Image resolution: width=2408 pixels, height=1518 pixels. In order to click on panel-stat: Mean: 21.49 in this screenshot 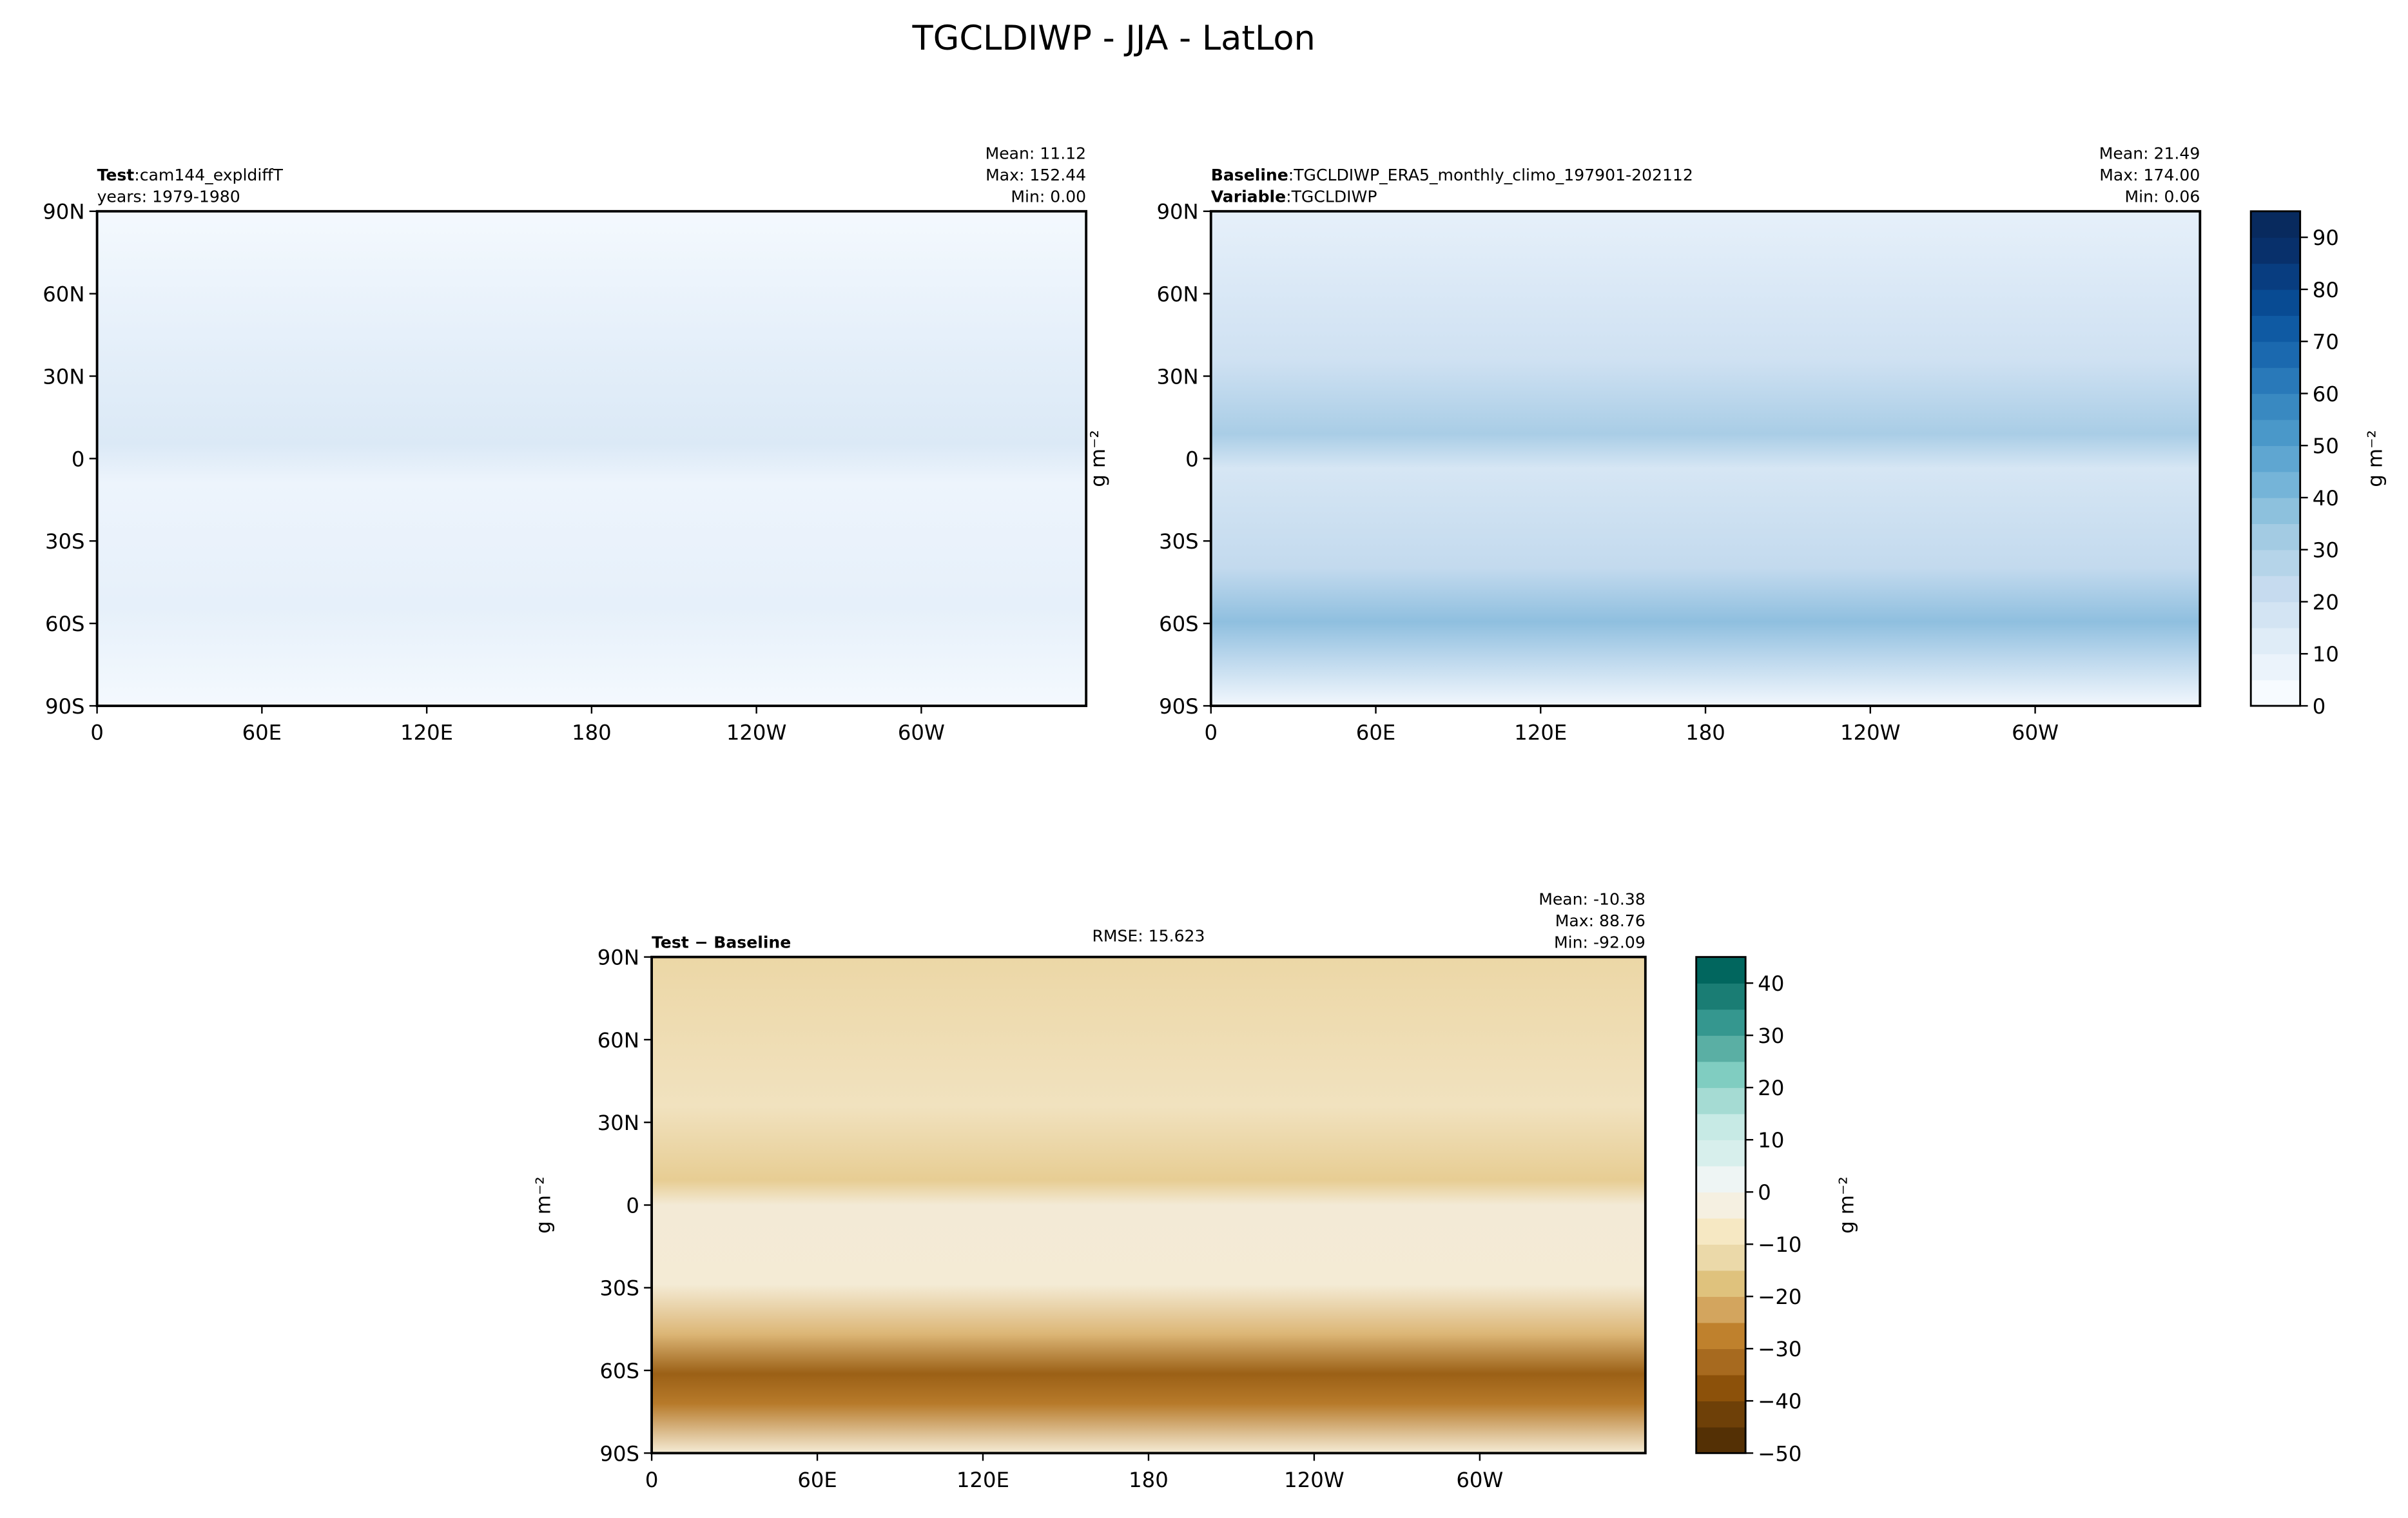, I will do `click(2149, 153)`.